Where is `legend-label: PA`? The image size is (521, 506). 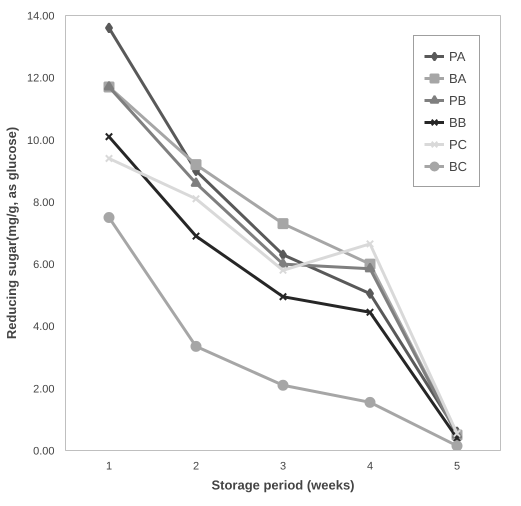
legend-label: PA is located at coordinates (457, 56).